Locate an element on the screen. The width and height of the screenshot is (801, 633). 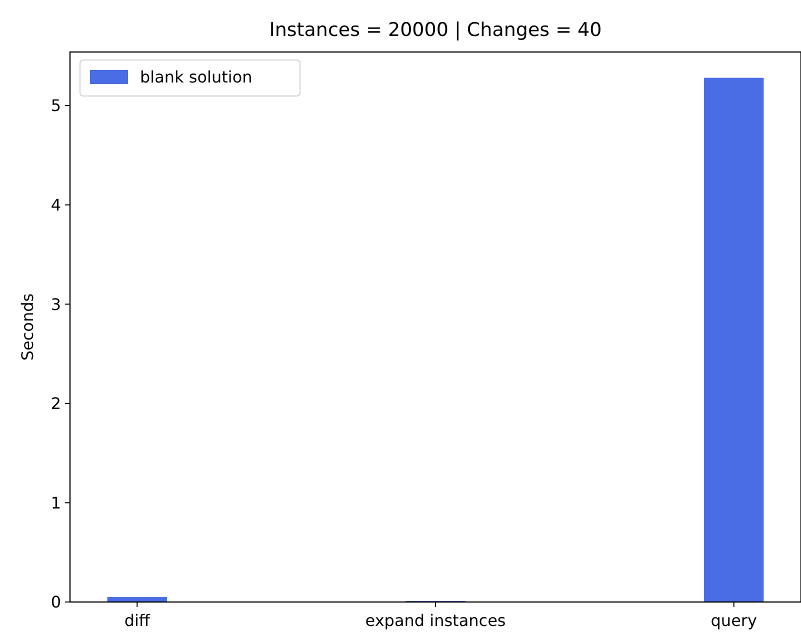
legend-label: blank solution is located at coordinates (196, 77).